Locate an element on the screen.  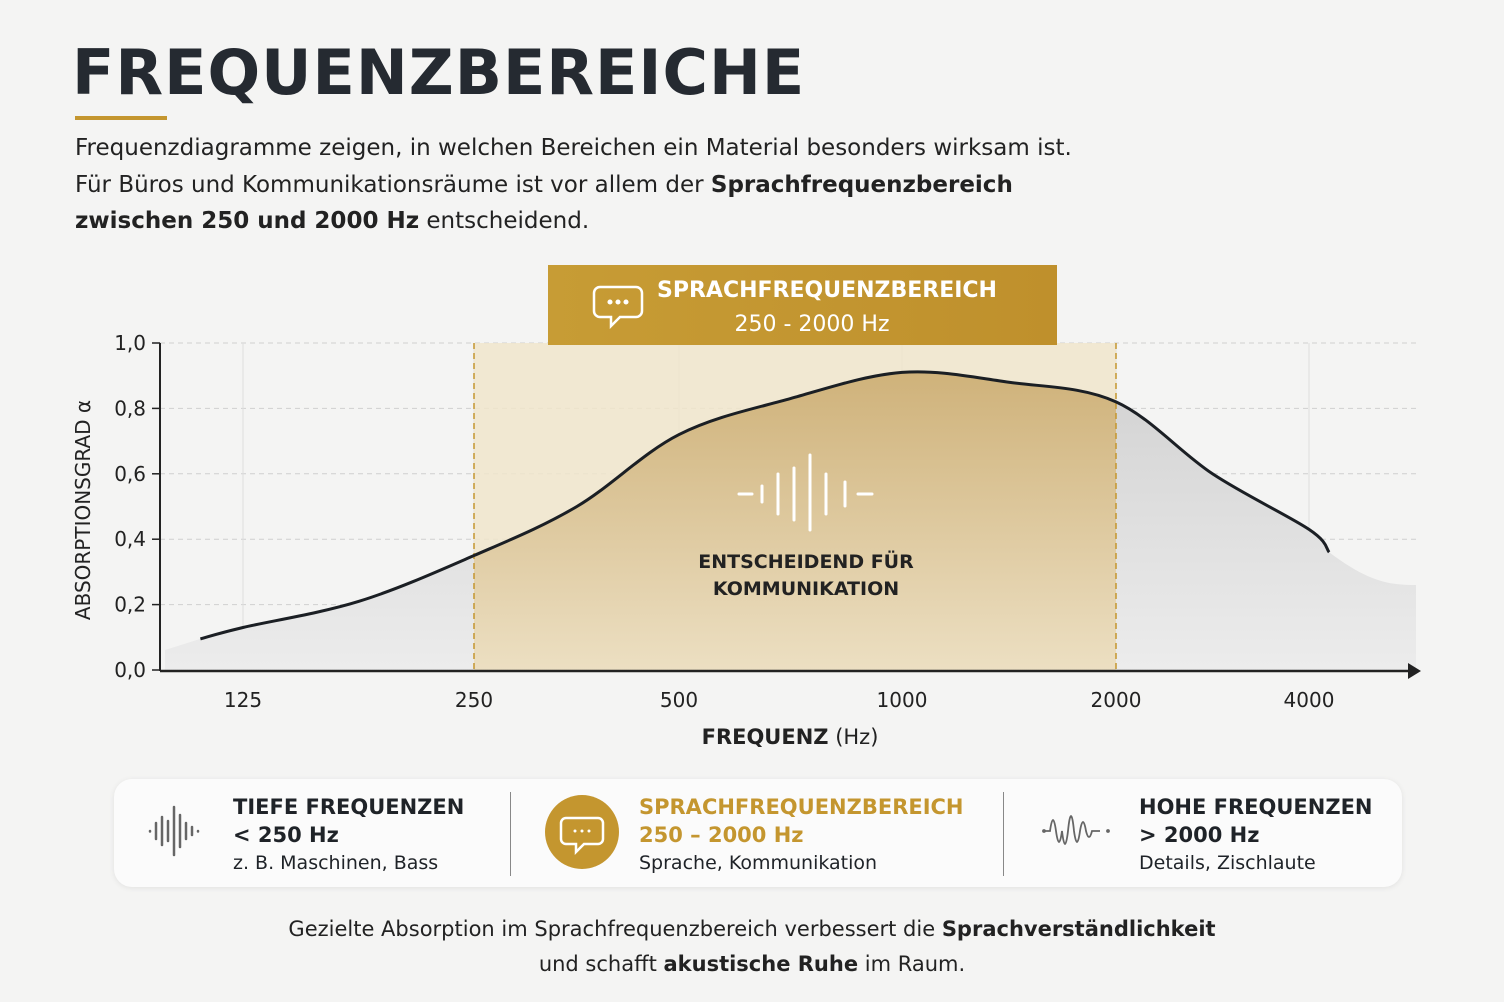
legend-desc: Sprache, Kommunikation is located at coordinates (758, 863).